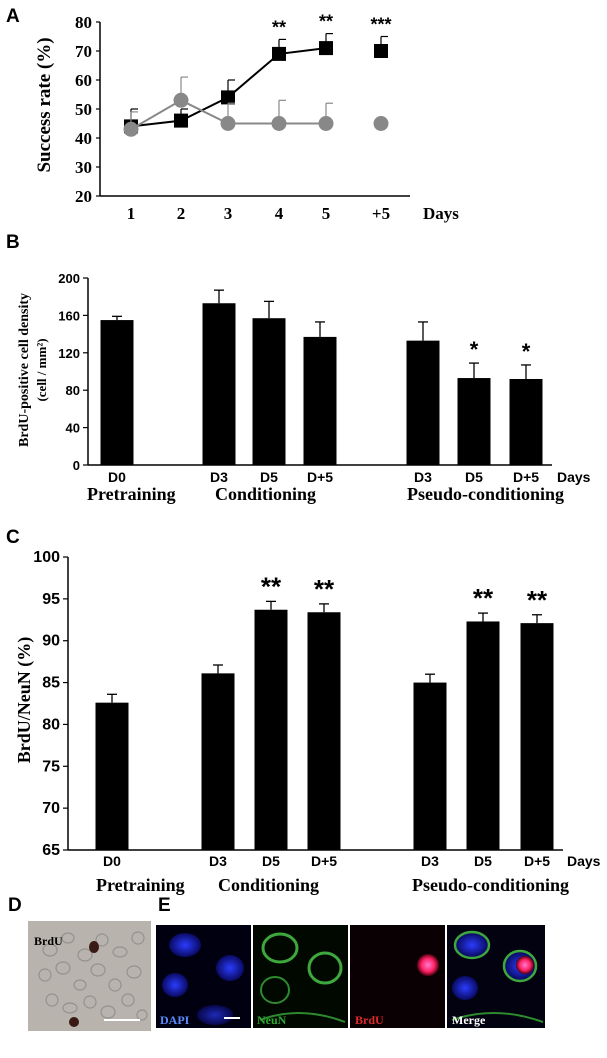  I want to click on panel-letter-a: A, so click(13, 16).